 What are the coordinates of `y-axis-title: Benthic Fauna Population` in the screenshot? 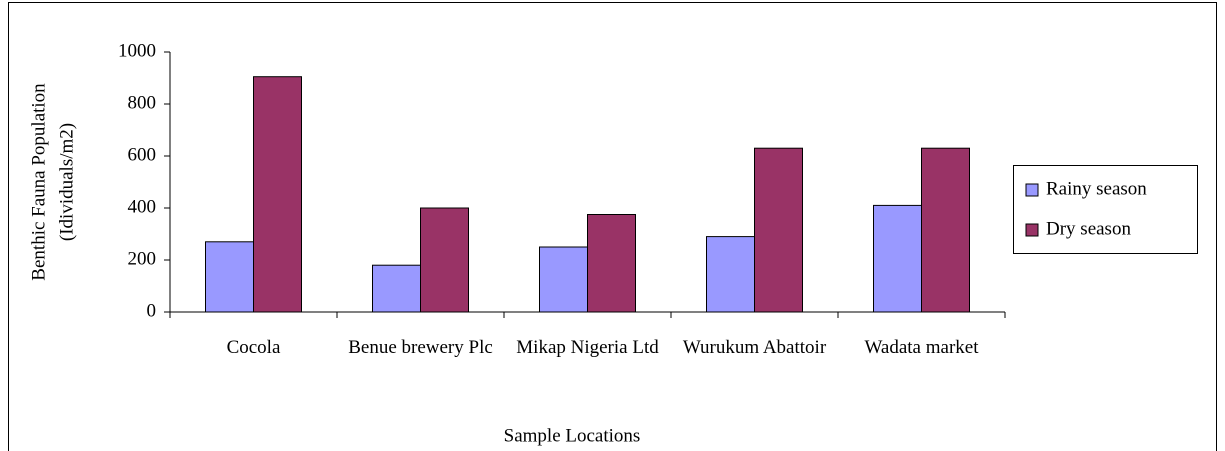 It's located at (38, 182).